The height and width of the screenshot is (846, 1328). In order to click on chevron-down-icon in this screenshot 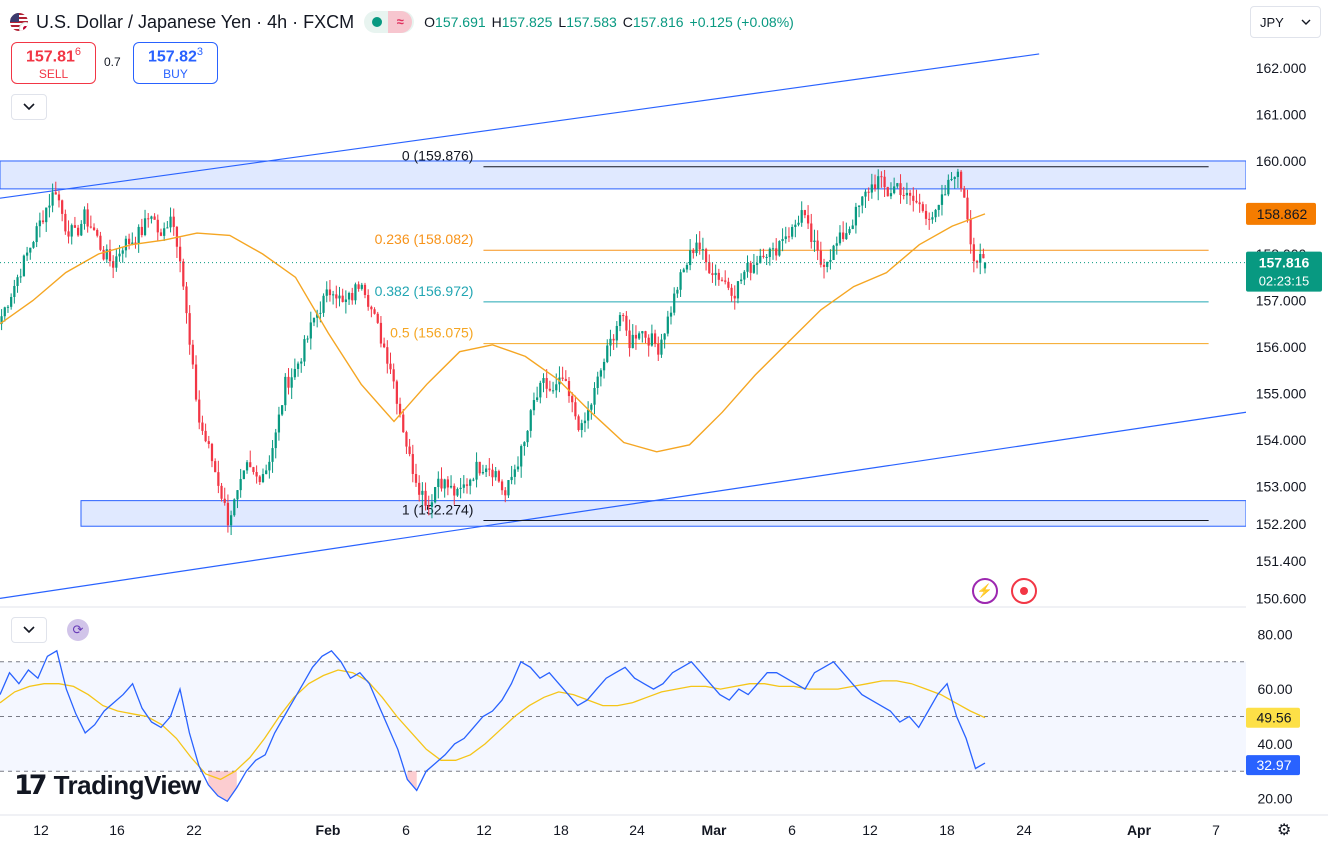, I will do `click(29, 107)`.